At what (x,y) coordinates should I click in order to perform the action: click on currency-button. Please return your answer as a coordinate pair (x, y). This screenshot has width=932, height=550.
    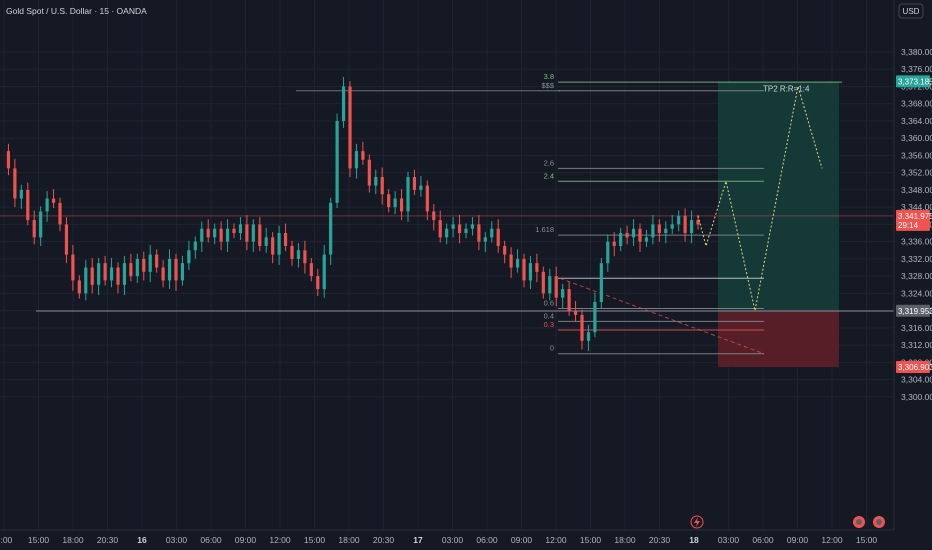
    Looking at the image, I should click on (911, 11).